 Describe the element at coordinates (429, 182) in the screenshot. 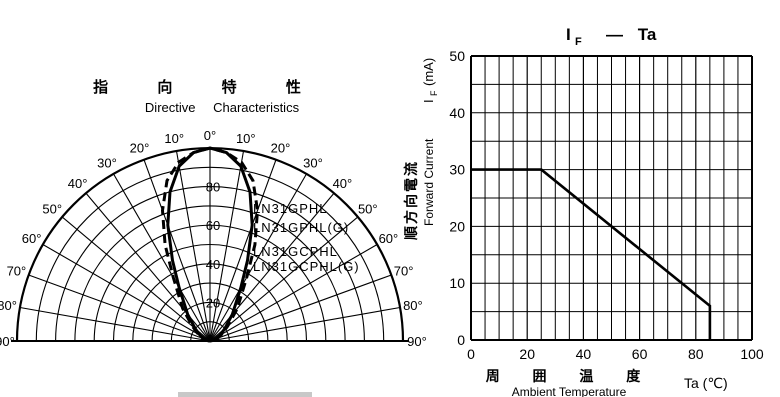

I see `y-axis-label-en: Forward Current` at that location.